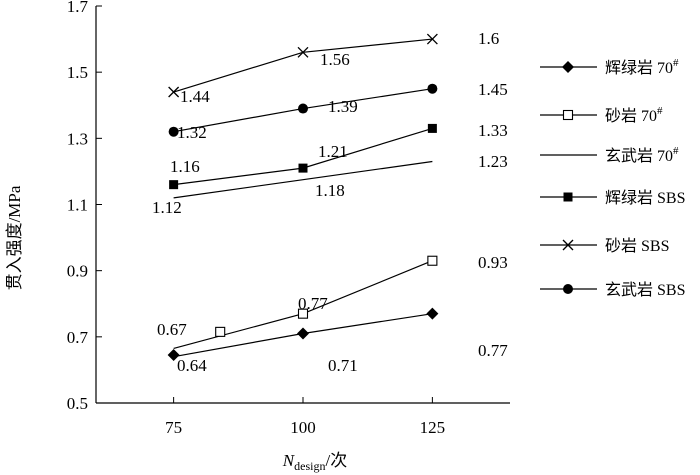  What do you see at coordinates (333, 151) in the screenshot?
I see `data-label: 1.21` at bounding box center [333, 151].